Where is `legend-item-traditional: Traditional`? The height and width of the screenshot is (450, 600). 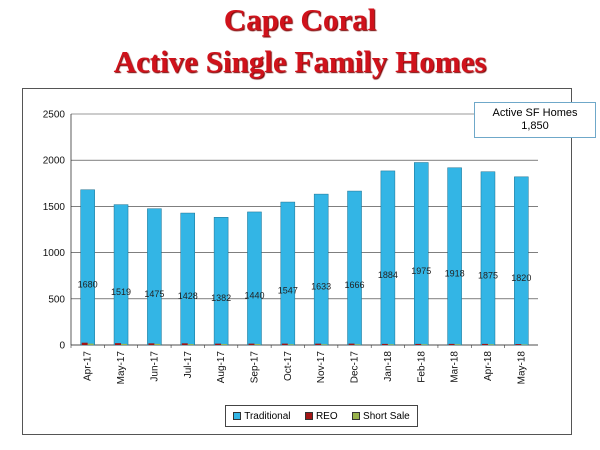
legend-item-traditional: Traditional is located at coordinates (262, 416).